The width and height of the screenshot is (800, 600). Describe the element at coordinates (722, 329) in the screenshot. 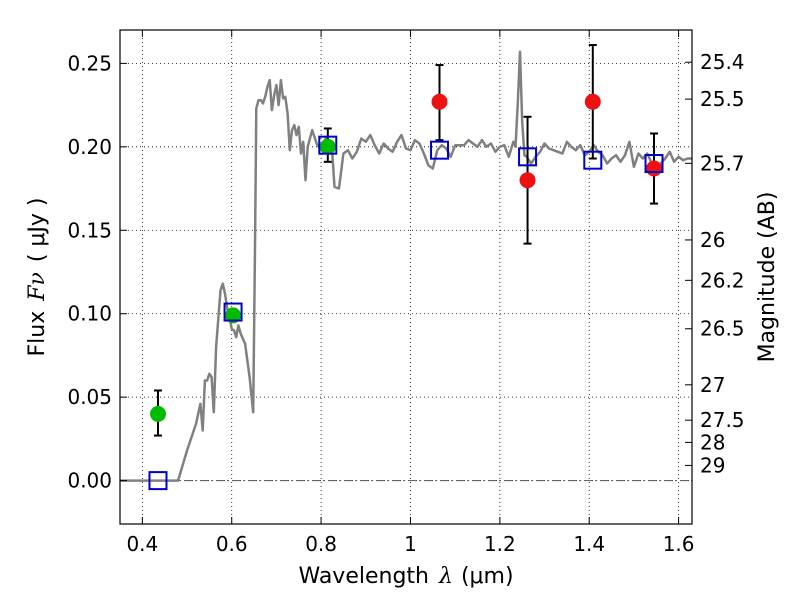

I see `magnitude-tick-label: 26.5` at that location.